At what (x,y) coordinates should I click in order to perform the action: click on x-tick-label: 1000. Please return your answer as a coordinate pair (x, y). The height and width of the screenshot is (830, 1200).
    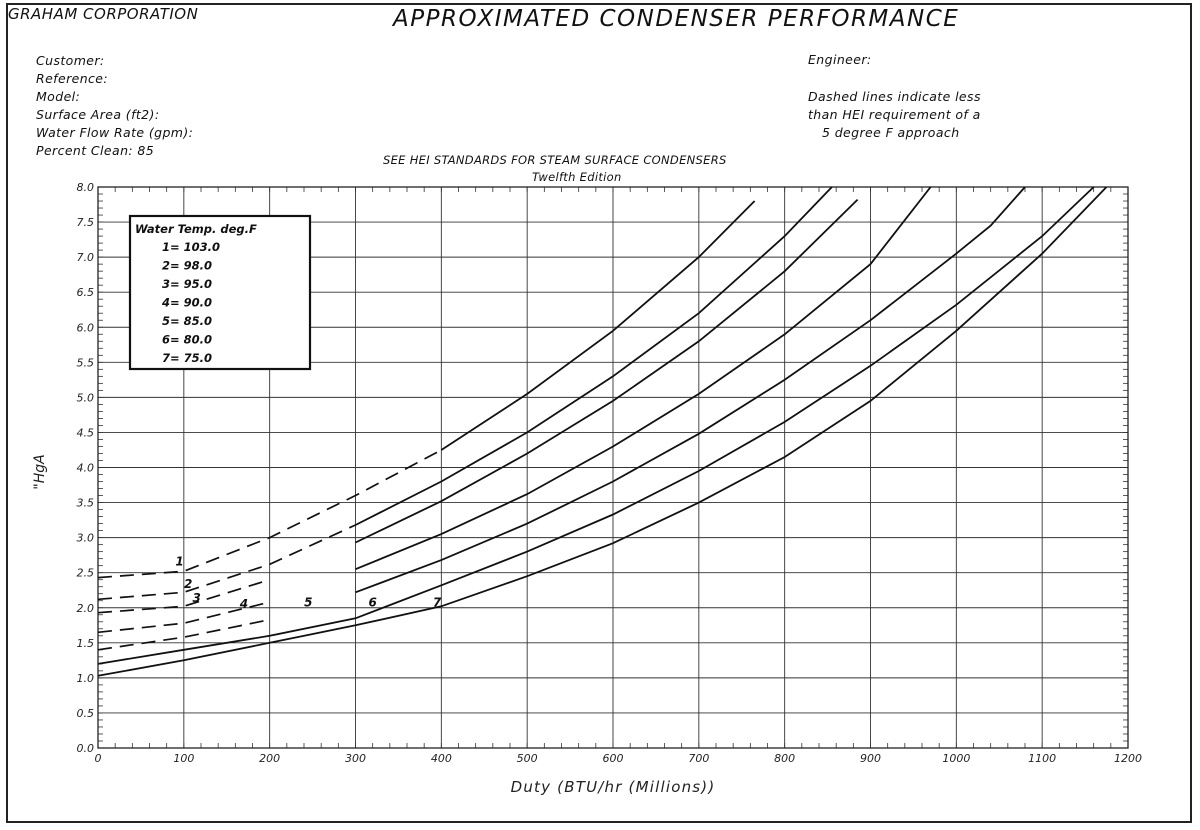
    Looking at the image, I should click on (956, 758).